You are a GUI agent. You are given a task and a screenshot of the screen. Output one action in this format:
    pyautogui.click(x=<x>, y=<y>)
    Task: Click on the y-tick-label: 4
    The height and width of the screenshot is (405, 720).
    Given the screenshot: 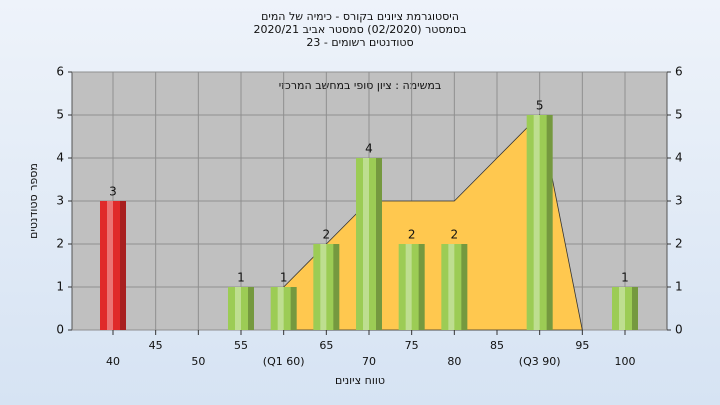 What is the action you would take?
    pyautogui.click(x=60, y=158)
    